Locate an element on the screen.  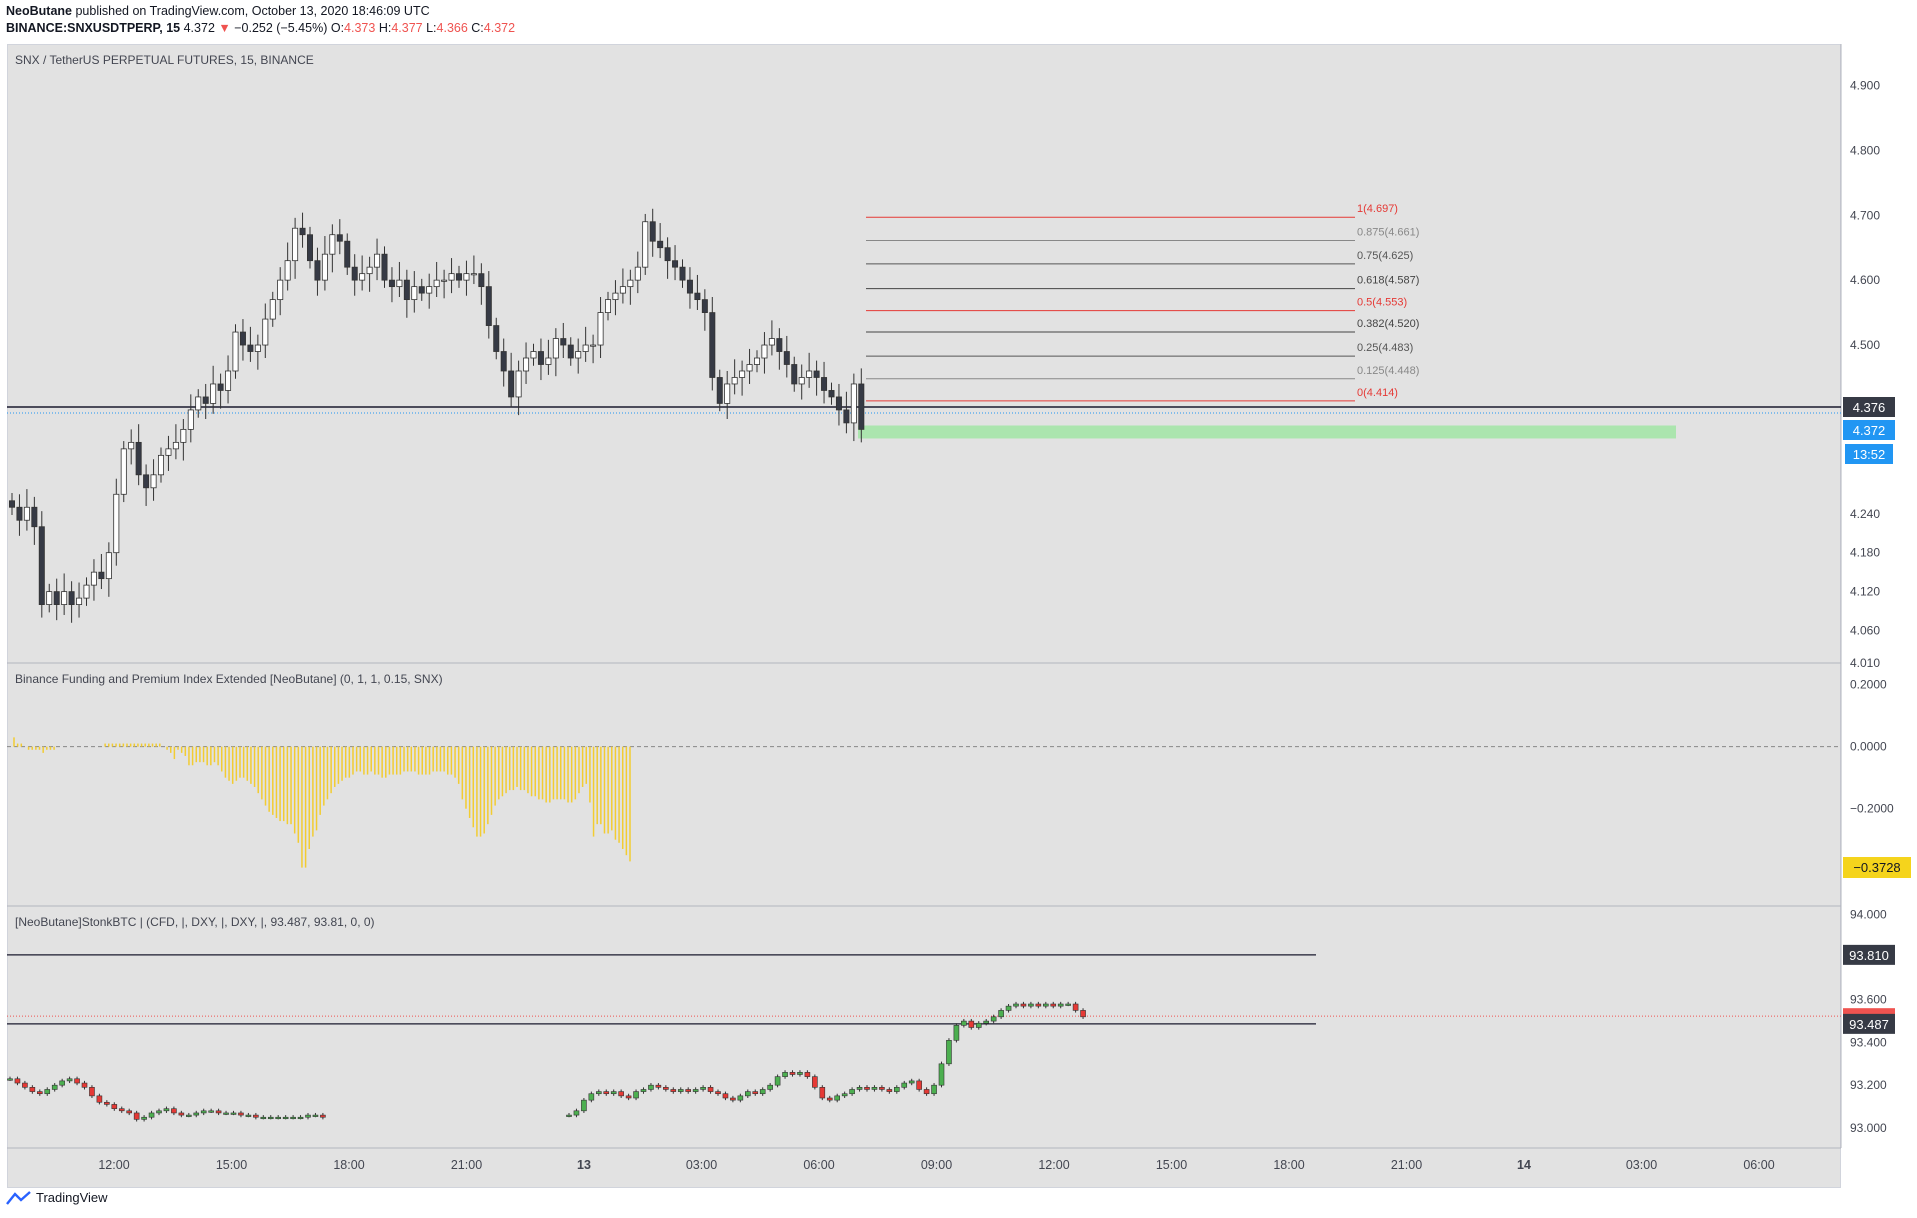
last-price-label-box is located at coordinates (1869, 430).